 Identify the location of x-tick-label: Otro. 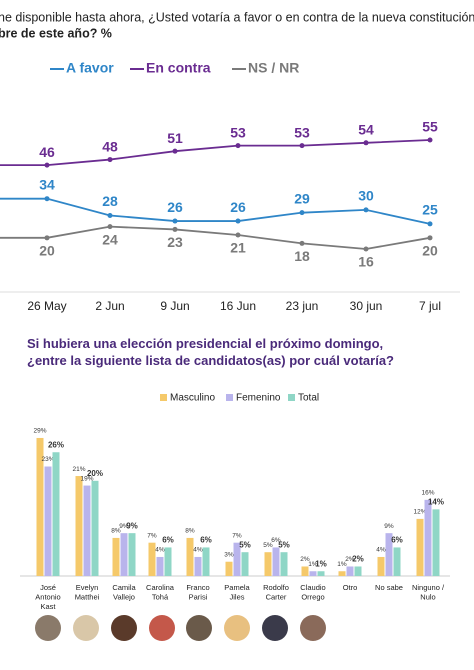
(350, 587).